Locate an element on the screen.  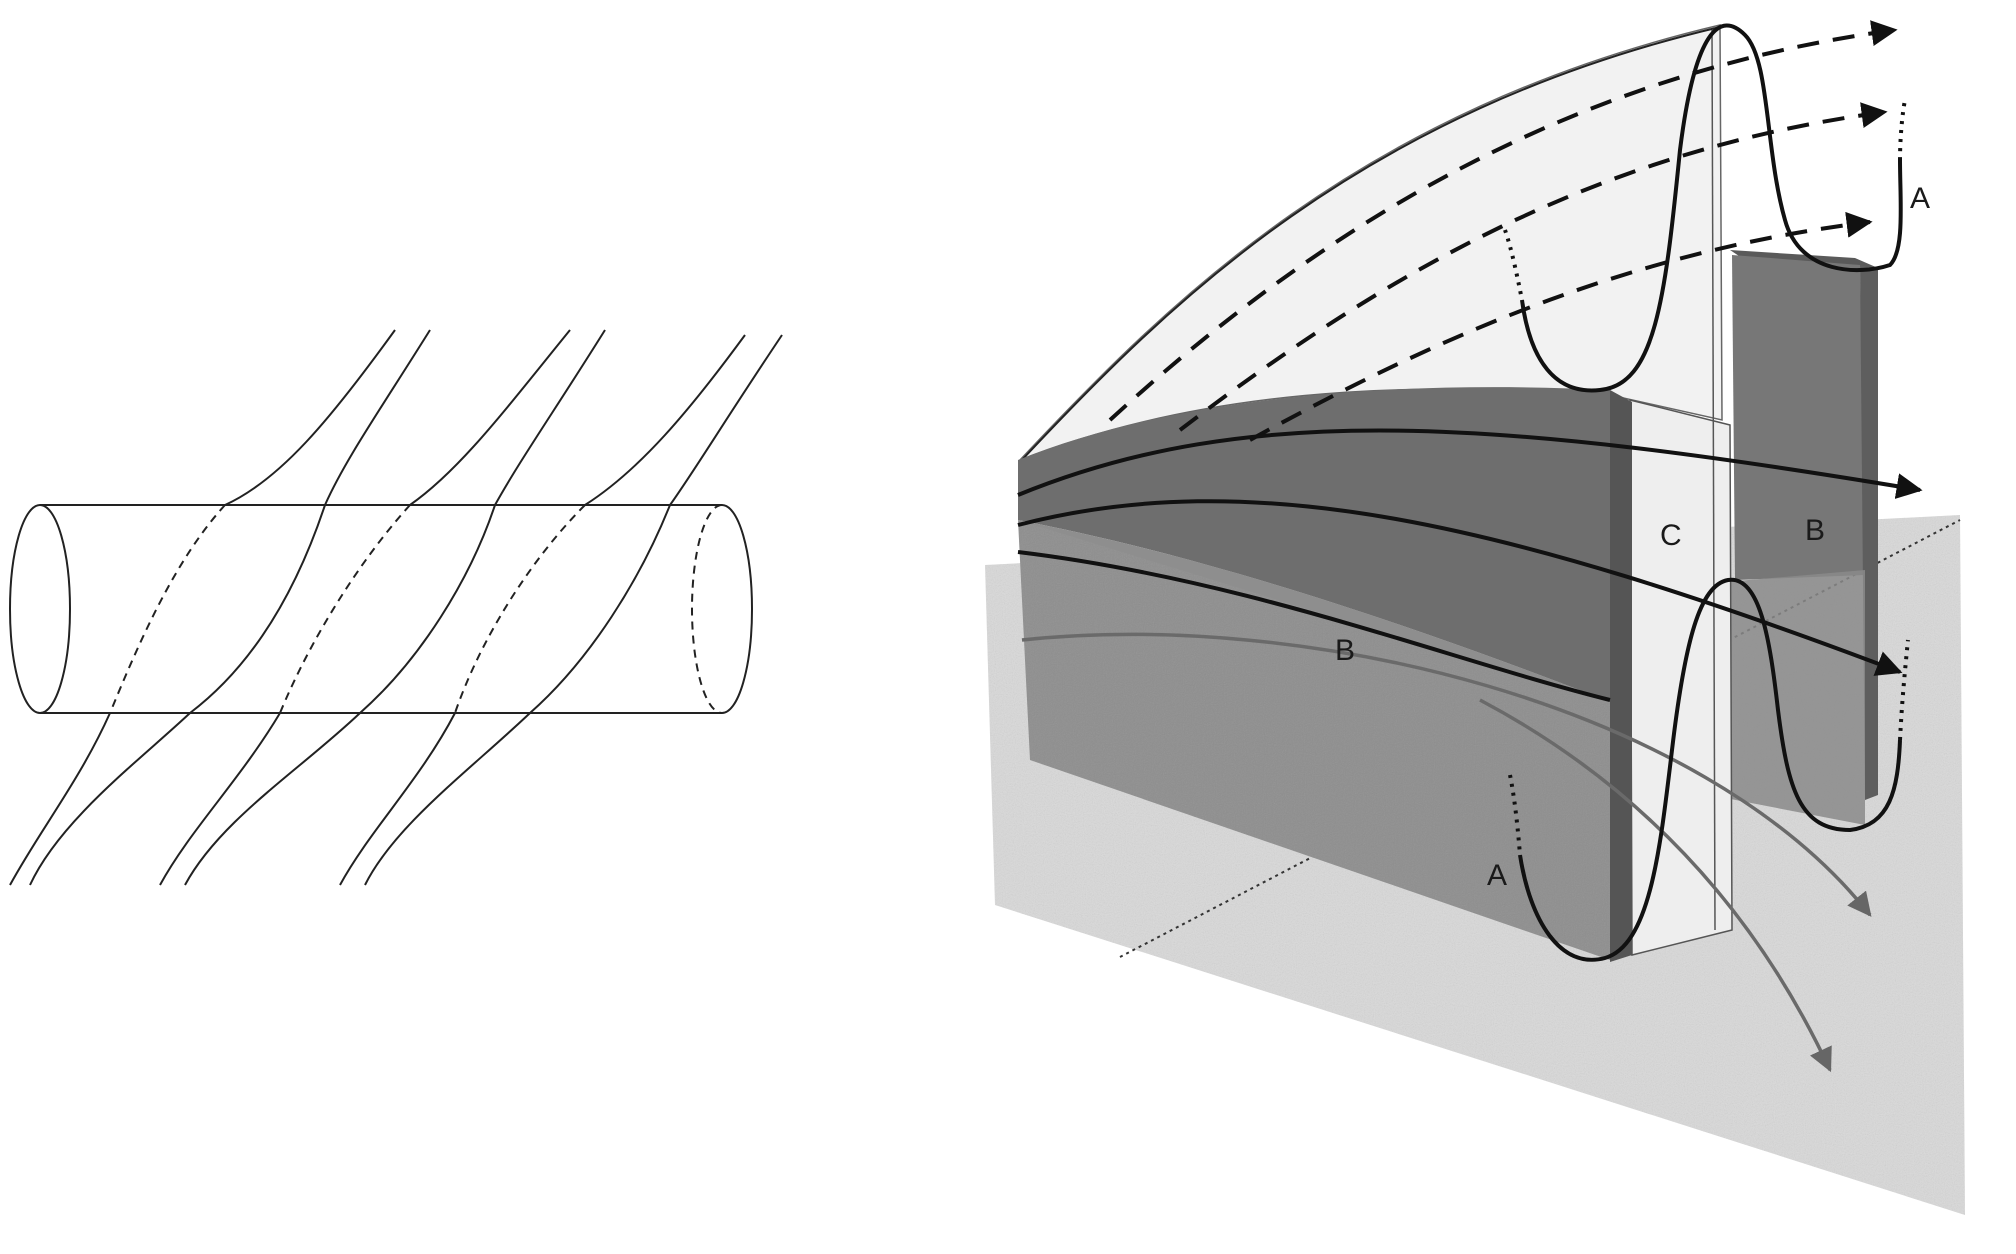
lower-wave-solid is located at coordinates (1710, 769).